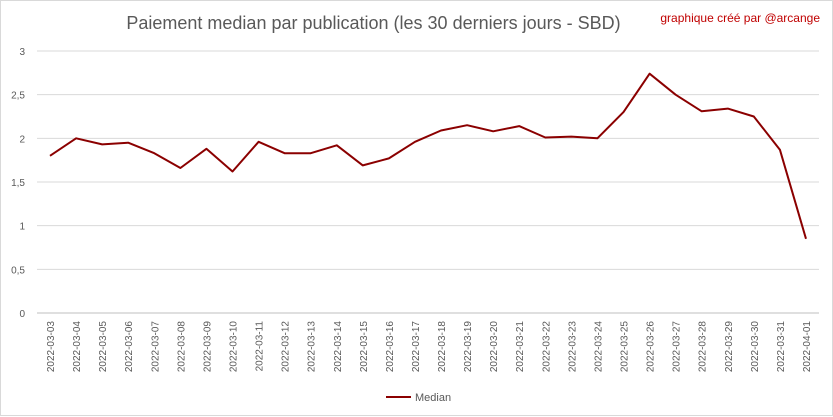 This screenshot has width=833, height=417. I want to click on y-tick-label: 1,5, so click(18, 183).